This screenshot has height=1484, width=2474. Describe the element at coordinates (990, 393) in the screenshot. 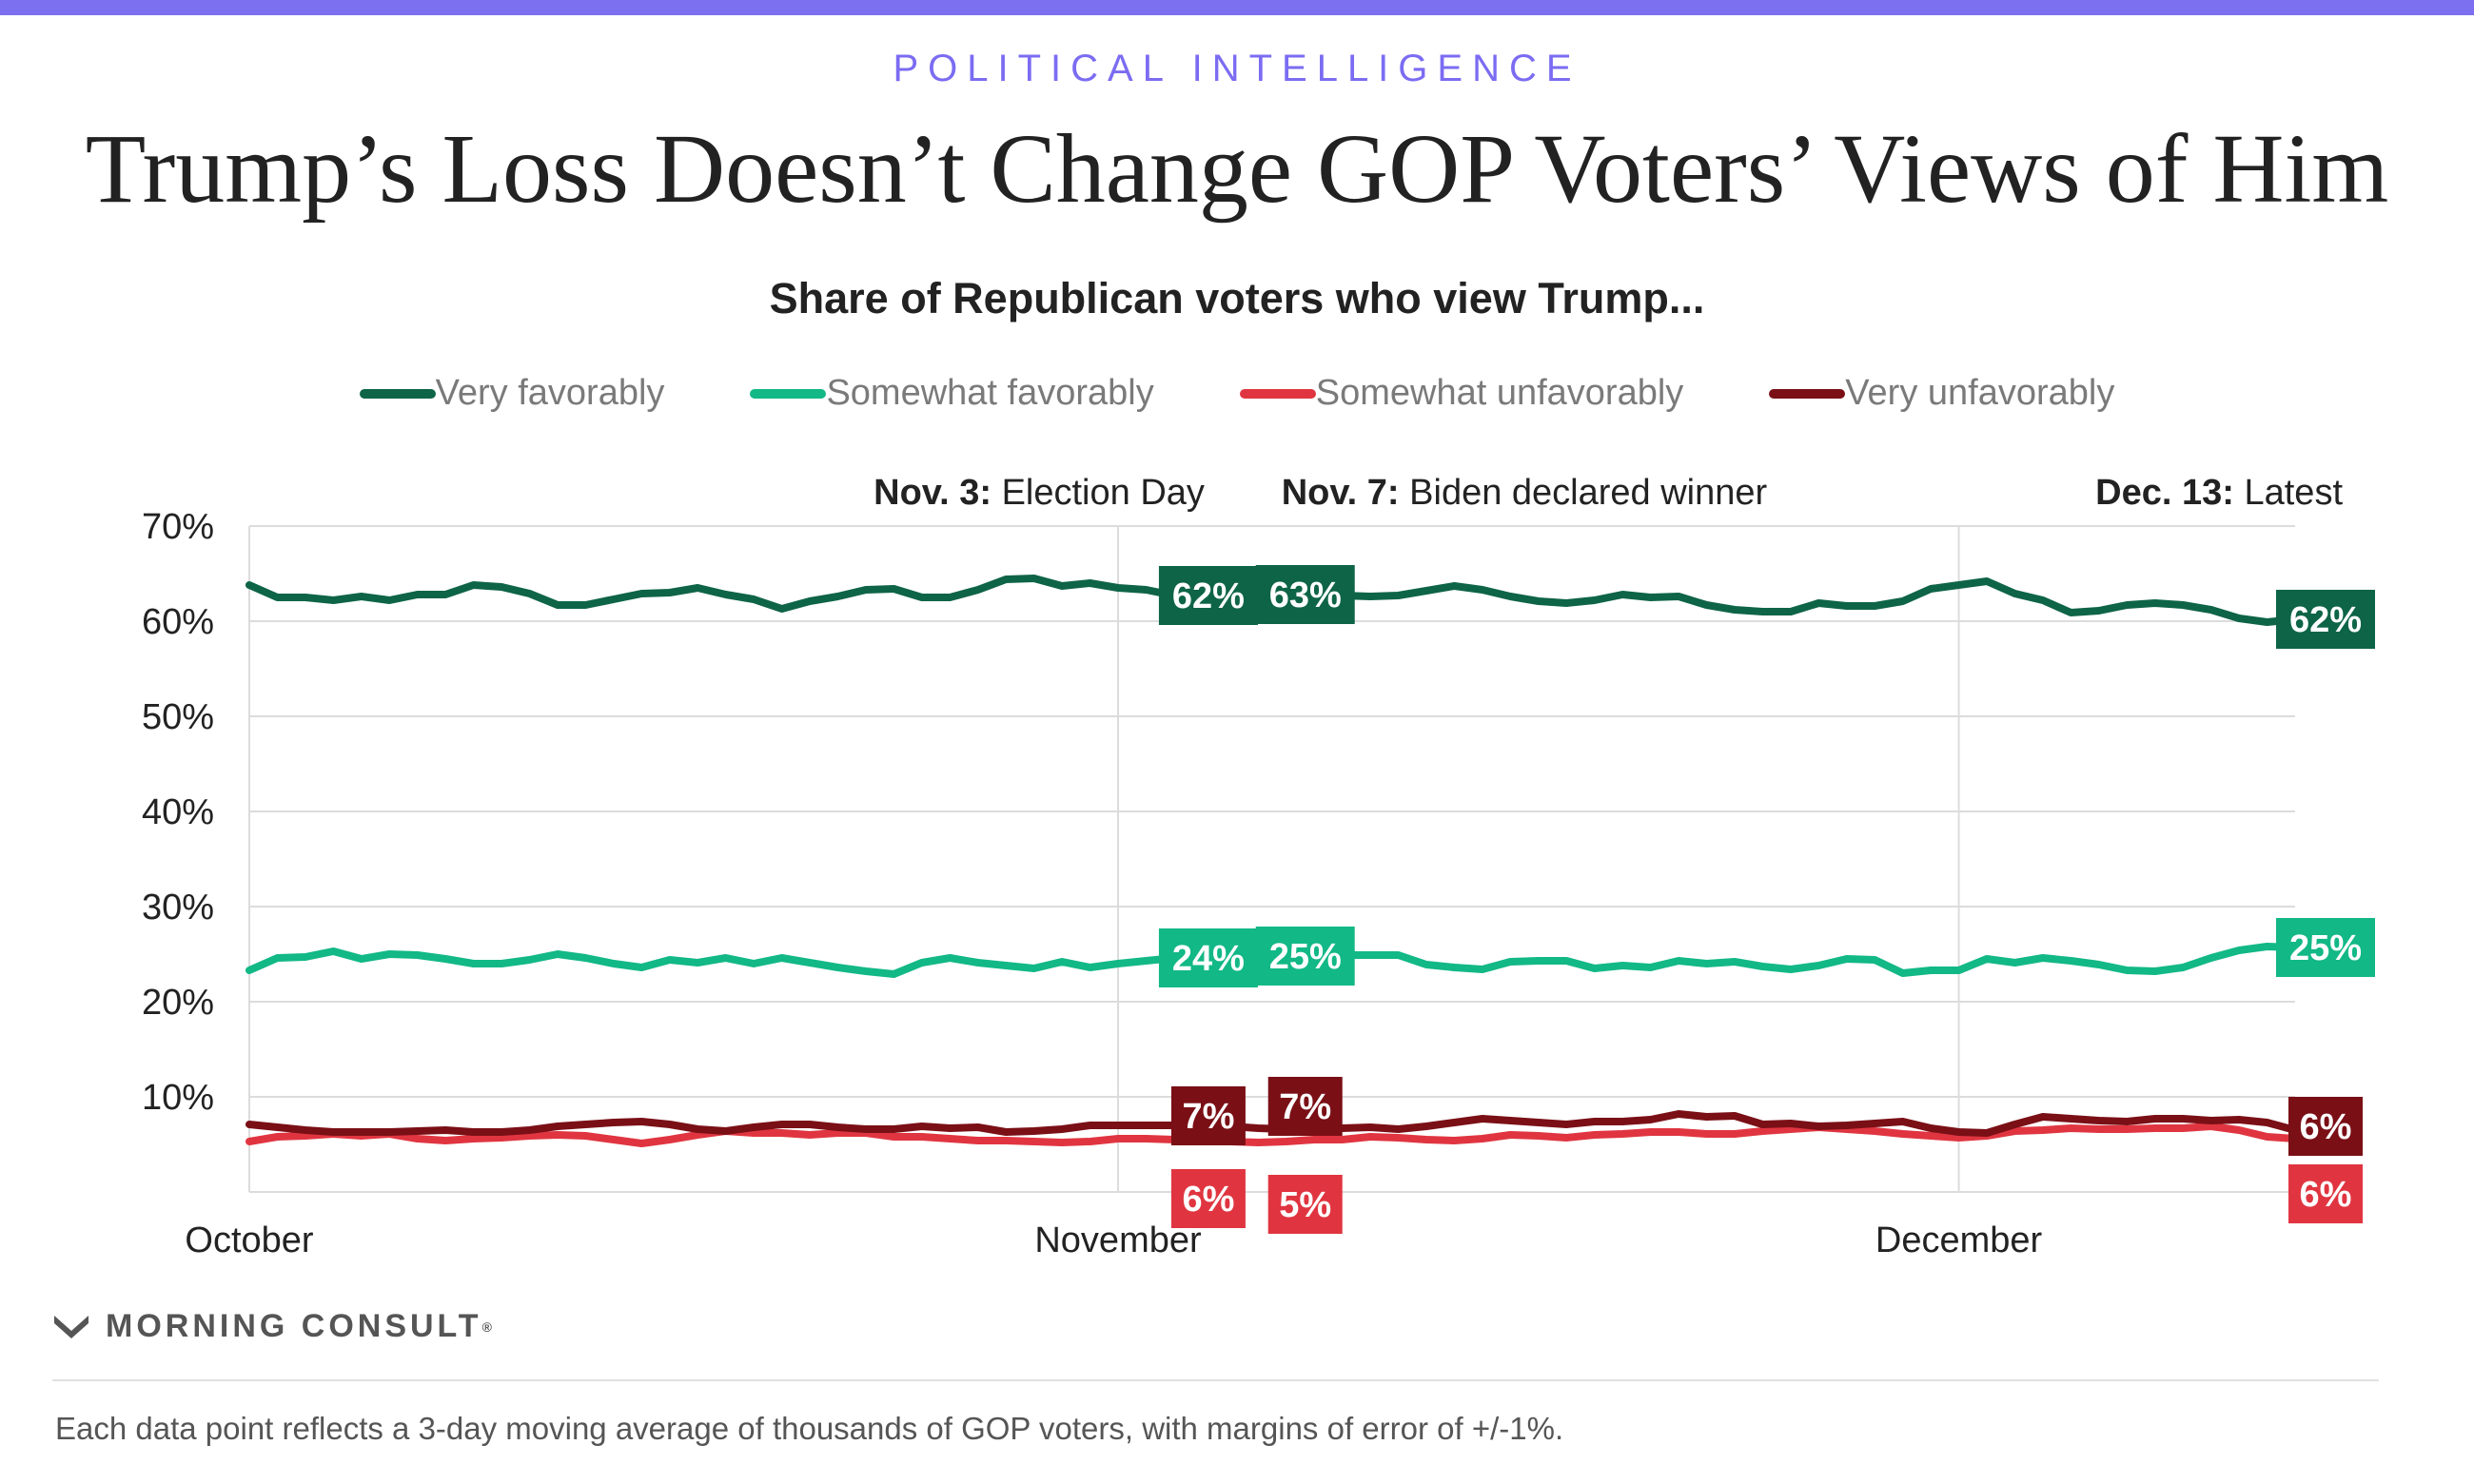

I see `legend-label: Somewhat favorably` at that location.